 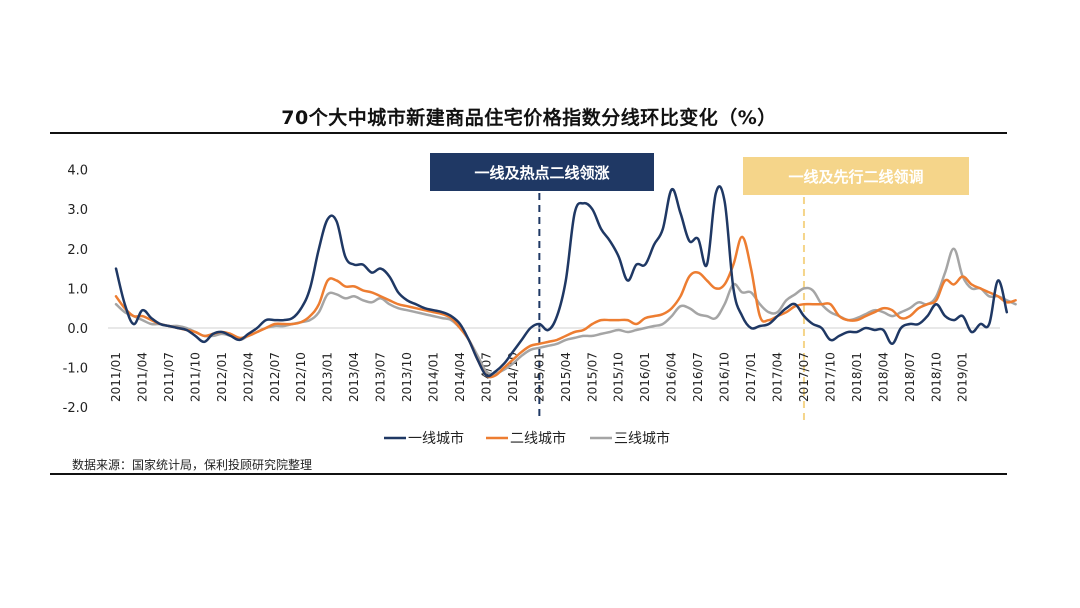 What do you see at coordinates (528, 474) in the screenshot?
I see `source-divider` at bounding box center [528, 474].